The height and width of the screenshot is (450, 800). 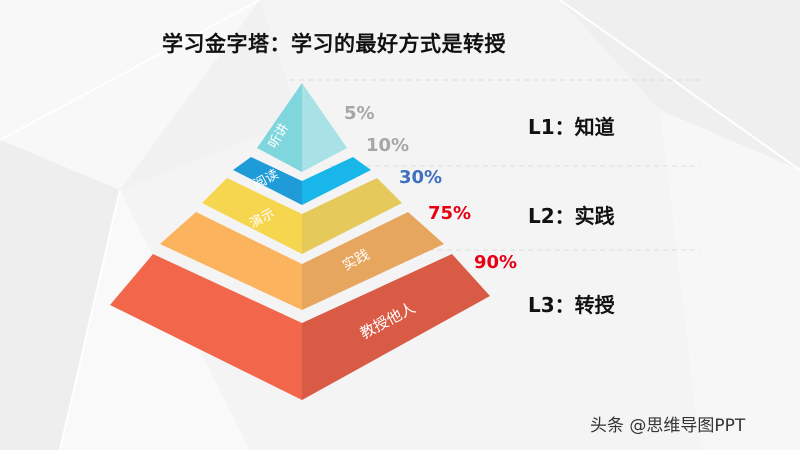 I want to click on percent-reading: 10%, so click(x=387, y=145).